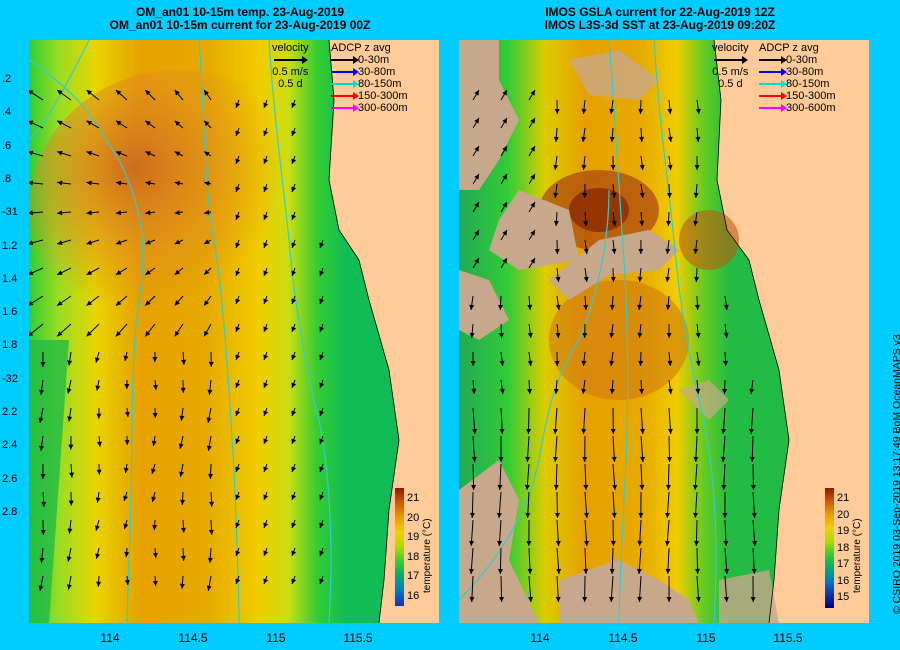 This screenshot has width=900, height=650. I want to click on latitude-tick-label: 1.8, so click(10, 345).